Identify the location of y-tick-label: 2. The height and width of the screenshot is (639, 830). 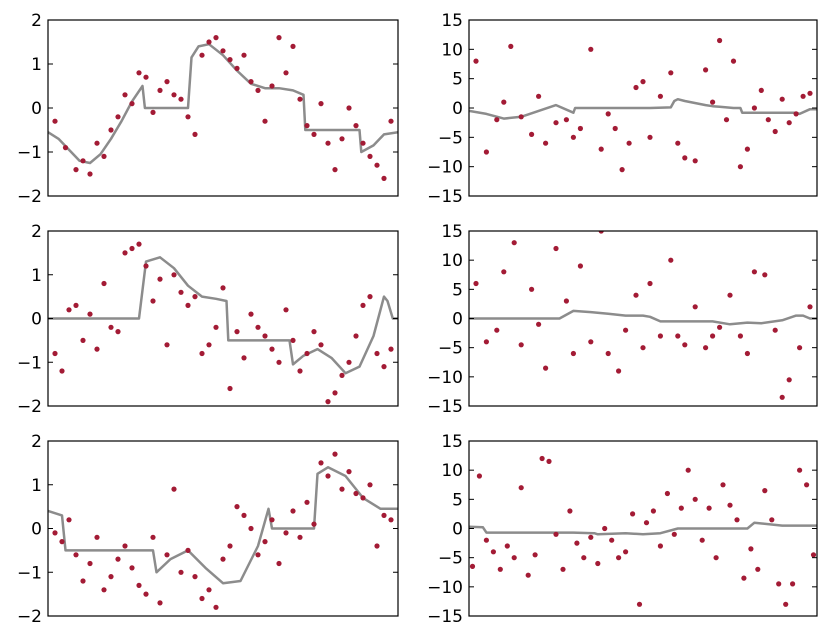
(36, 442).